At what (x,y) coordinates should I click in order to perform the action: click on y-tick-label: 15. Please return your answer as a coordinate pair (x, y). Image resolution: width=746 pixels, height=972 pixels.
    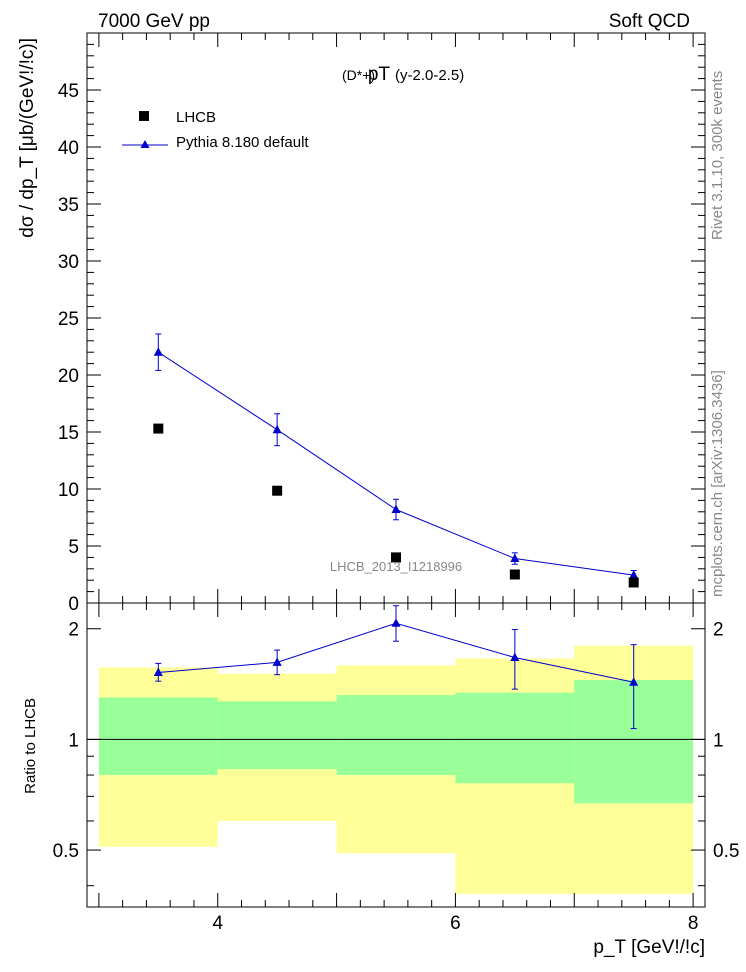
    Looking at the image, I should click on (68, 433).